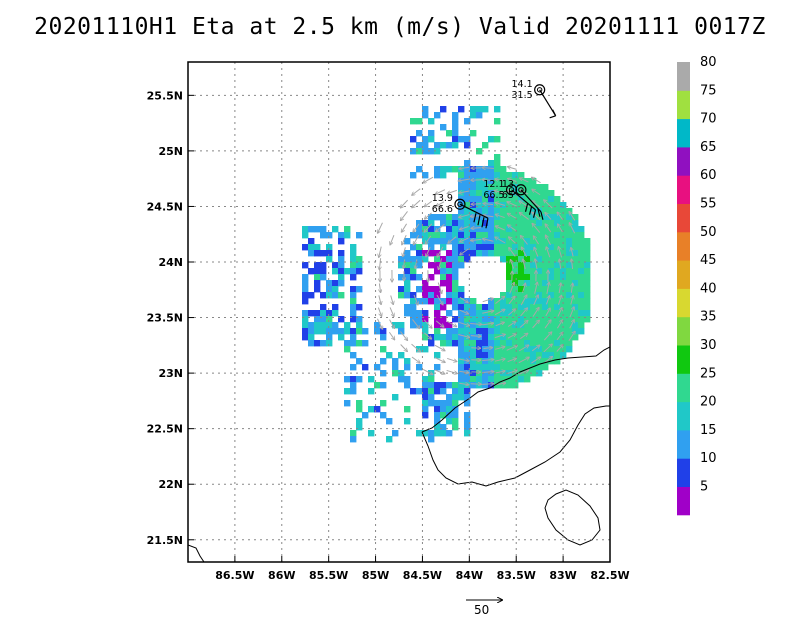  What do you see at coordinates (683, 359) in the screenshot?
I see `colorbar-swatch` at bounding box center [683, 359].